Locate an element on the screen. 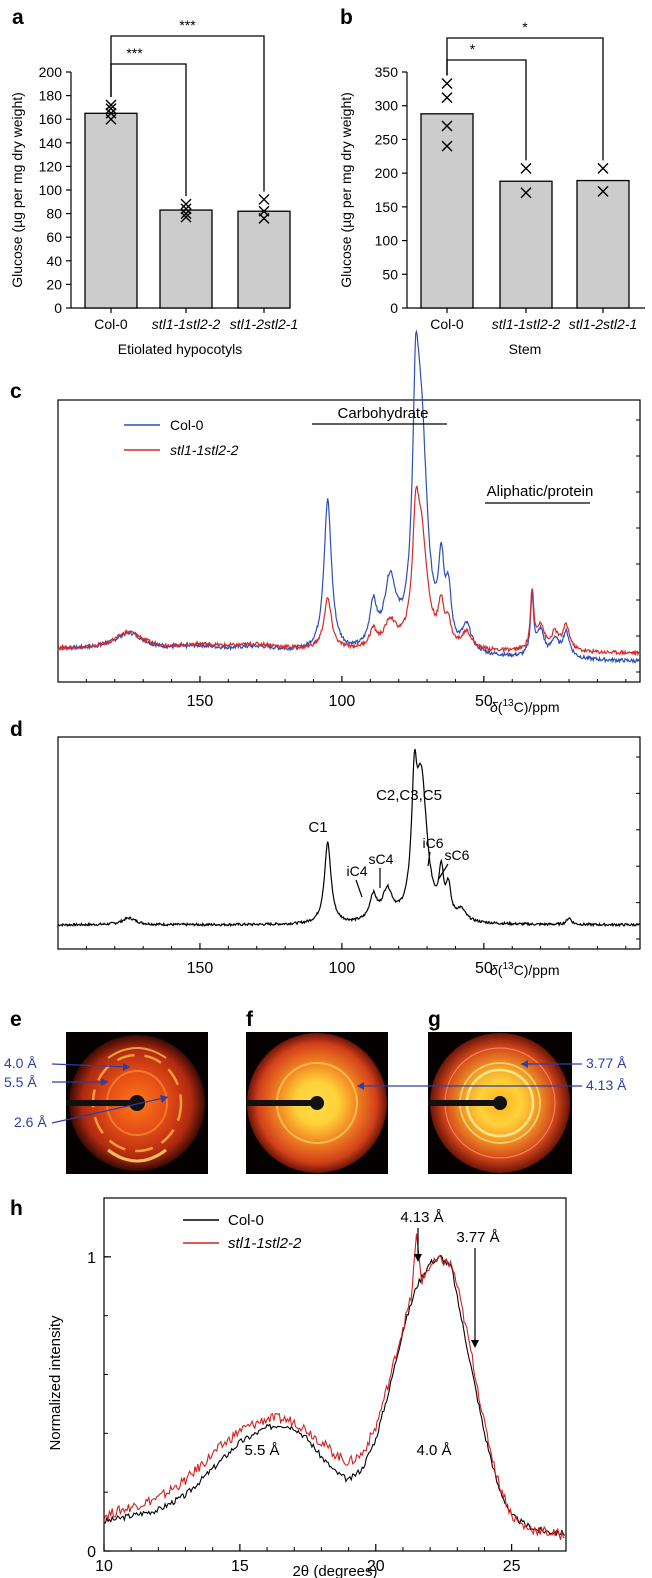  x-tick-a-0: Col-0 is located at coordinates (111, 324).